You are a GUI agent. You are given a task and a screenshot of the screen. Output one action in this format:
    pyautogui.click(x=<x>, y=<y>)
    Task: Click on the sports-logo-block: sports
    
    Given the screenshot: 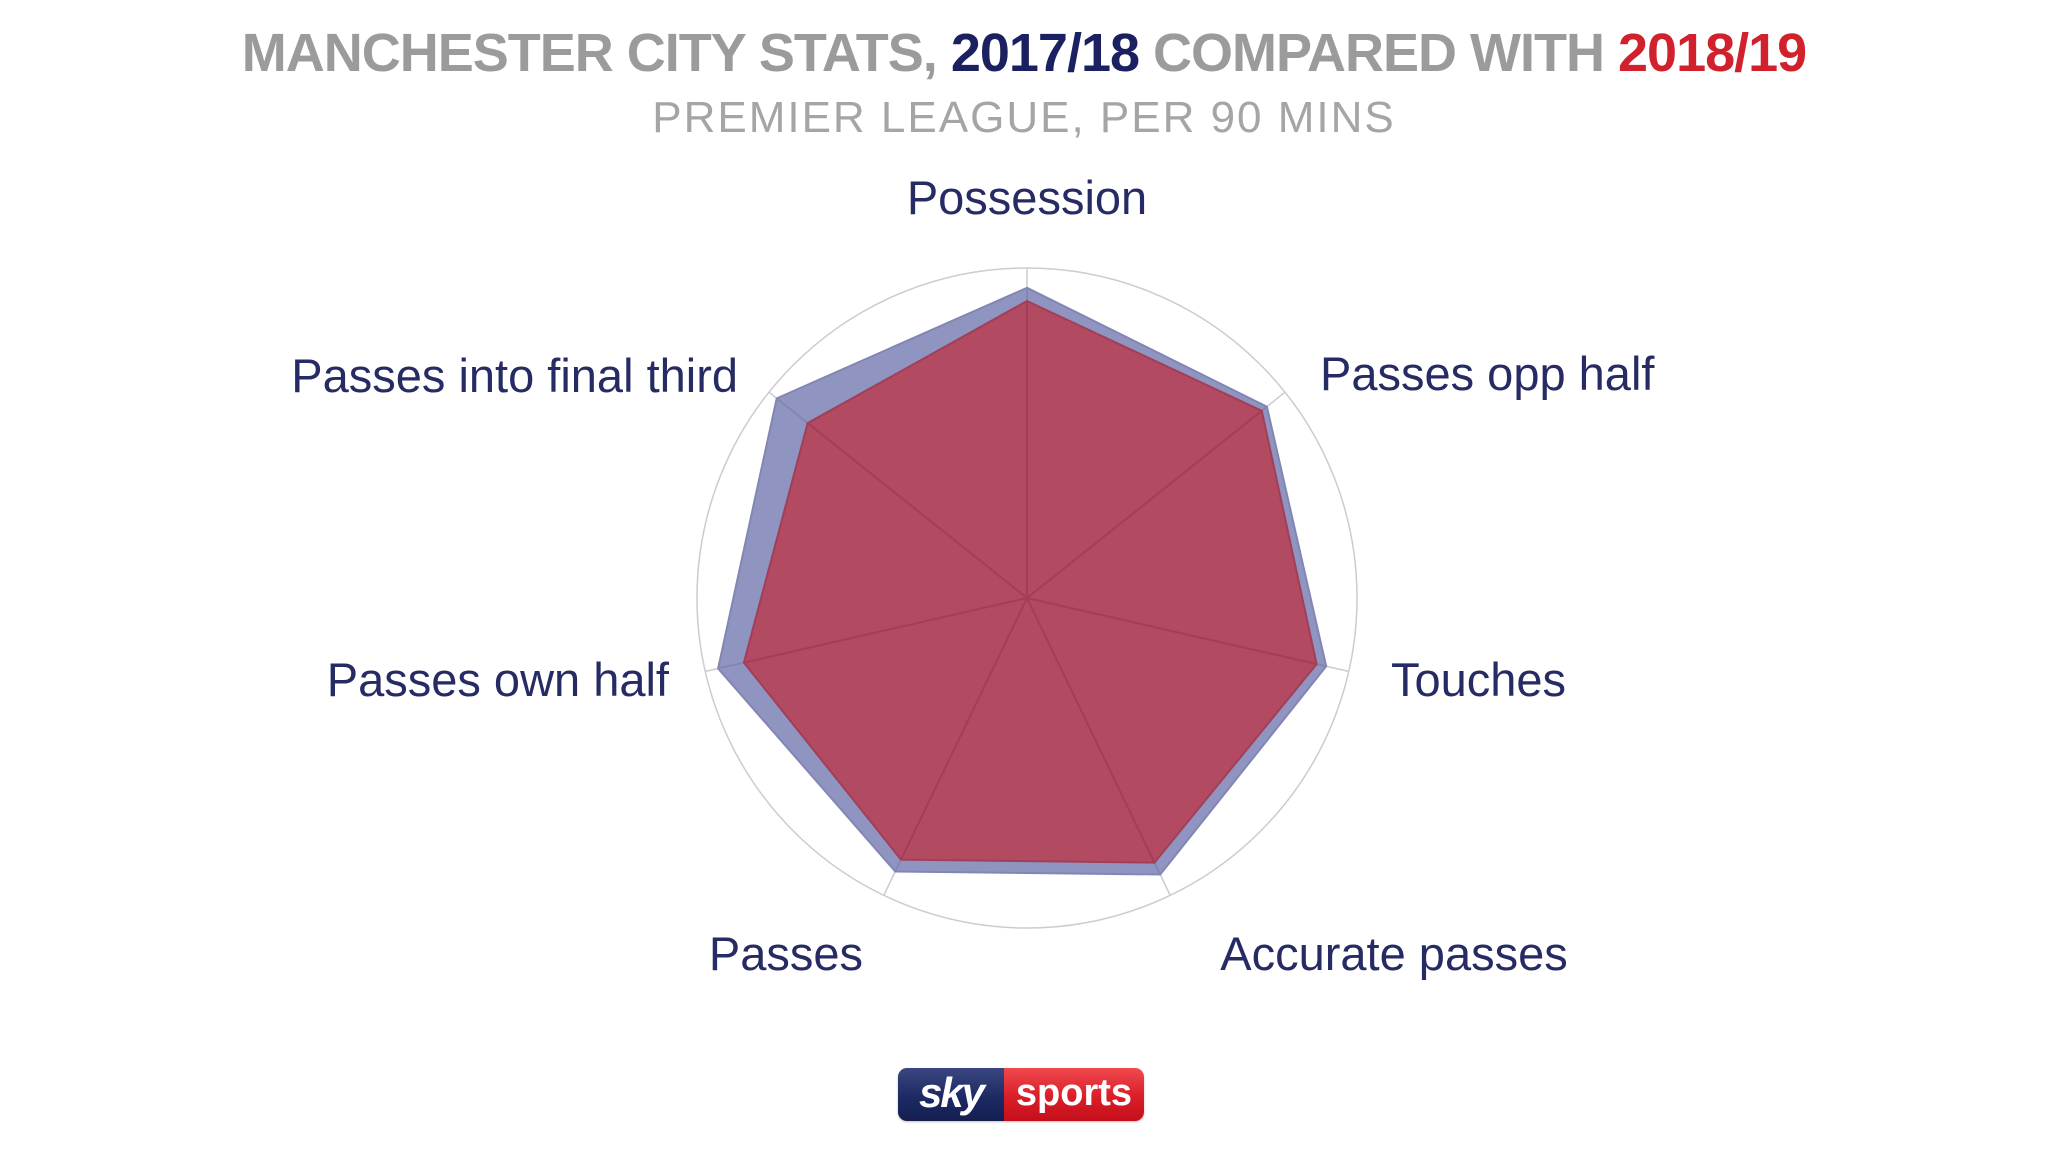 What is the action you would take?
    pyautogui.click(x=1074, y=1094)
    